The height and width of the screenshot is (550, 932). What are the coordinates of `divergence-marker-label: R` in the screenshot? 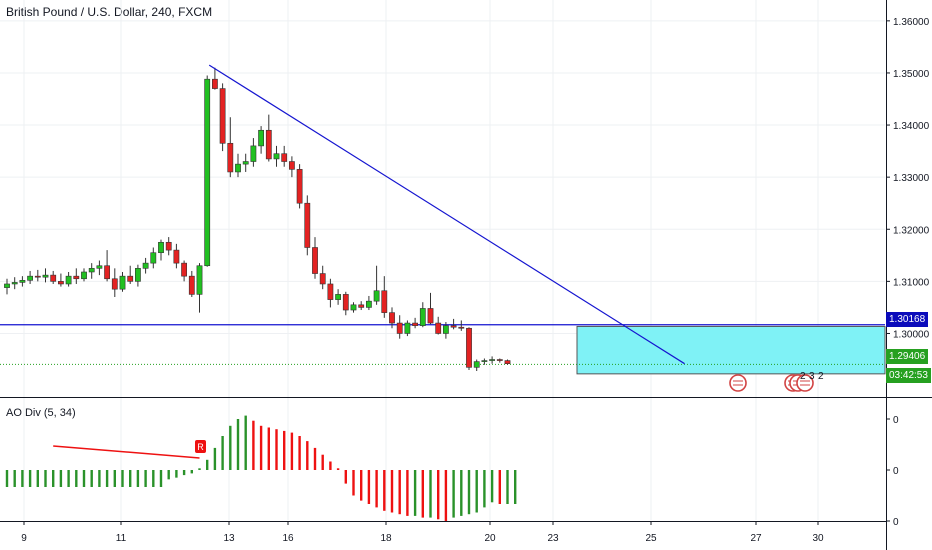 It's located at (200, 447).